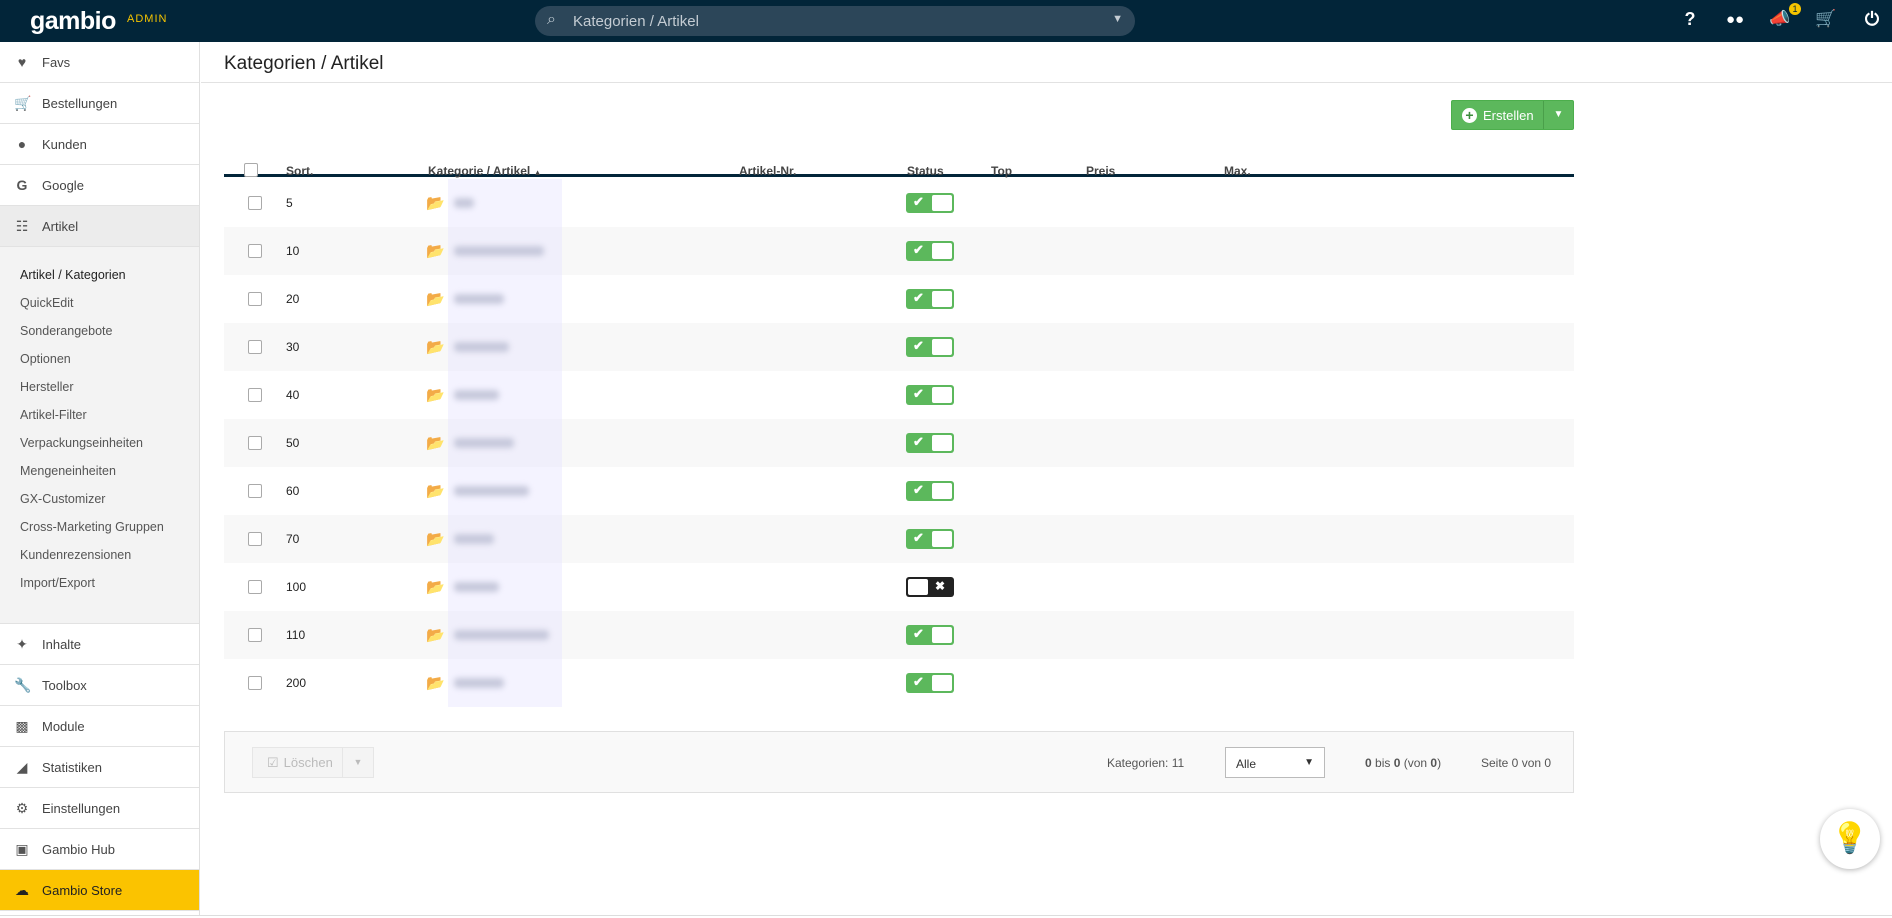  I want to click on users-icon: ●●, so click(1735, 19).